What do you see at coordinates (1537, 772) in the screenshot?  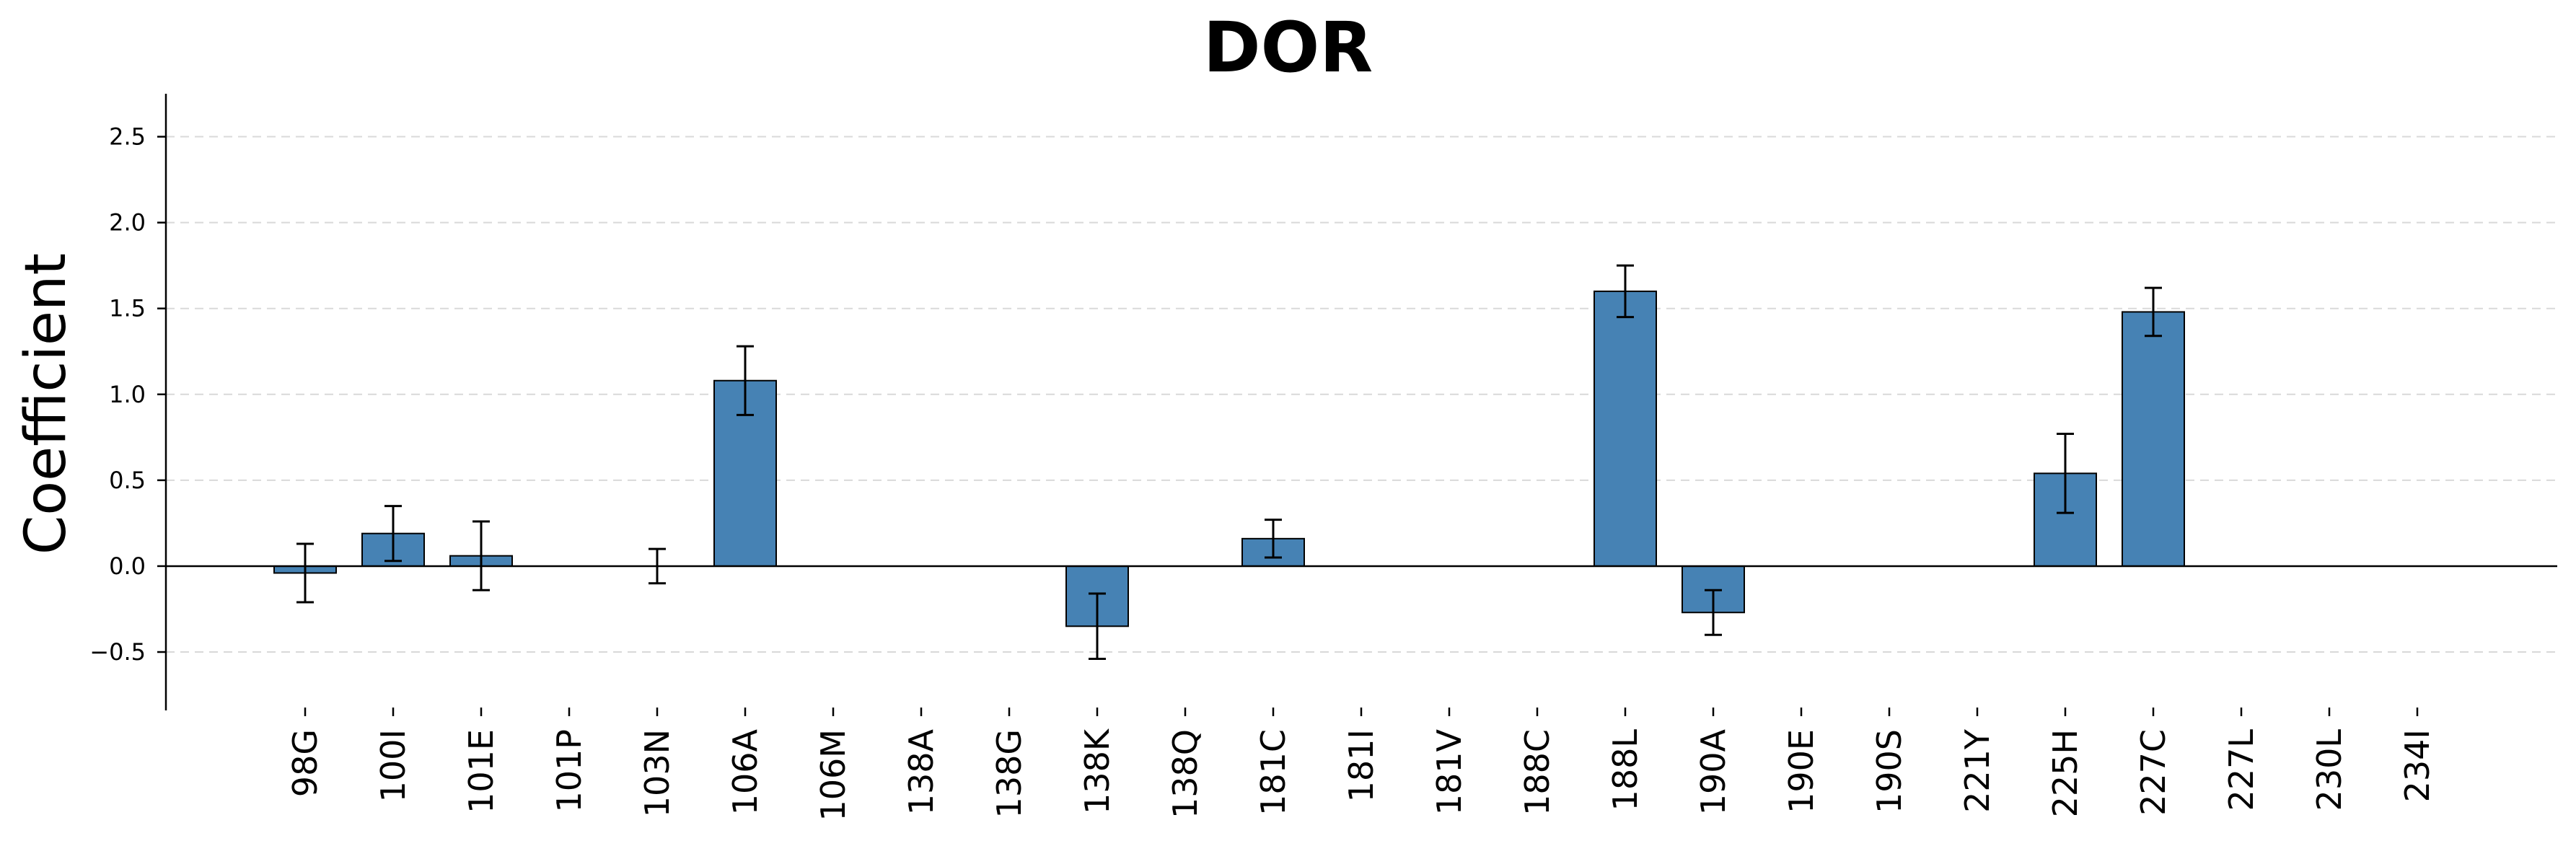 I see `x-tick-label: 188C` at bounding box center [1537, 772].